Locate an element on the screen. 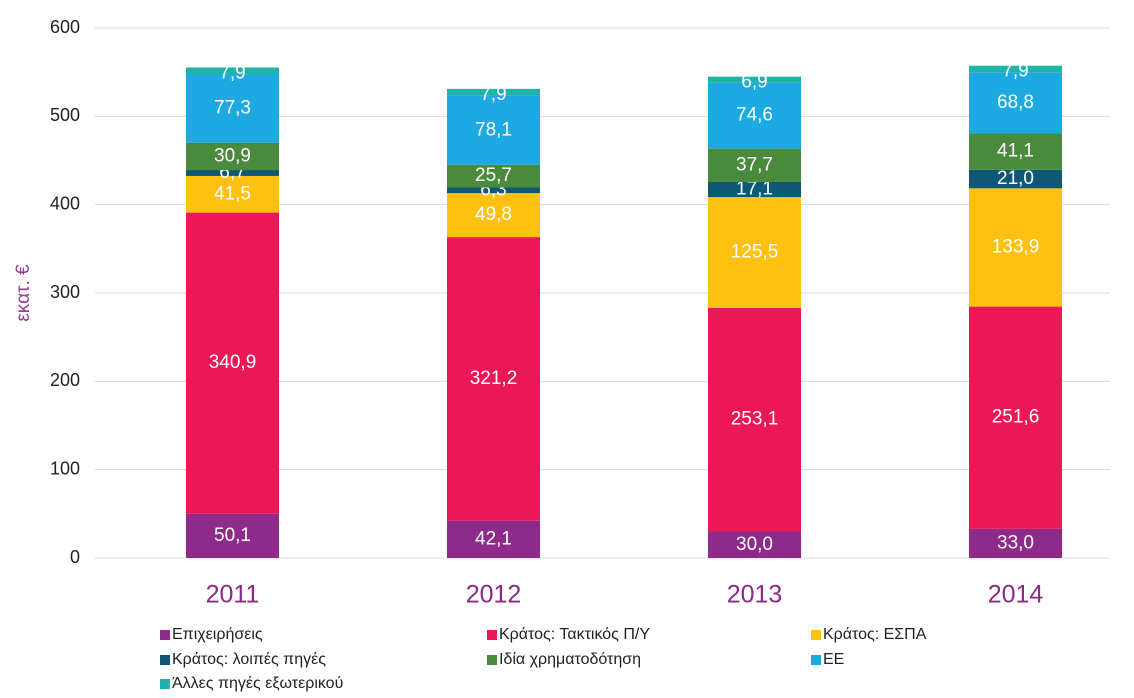  value-label: 133,9 is located at coordinates (1016, 246).